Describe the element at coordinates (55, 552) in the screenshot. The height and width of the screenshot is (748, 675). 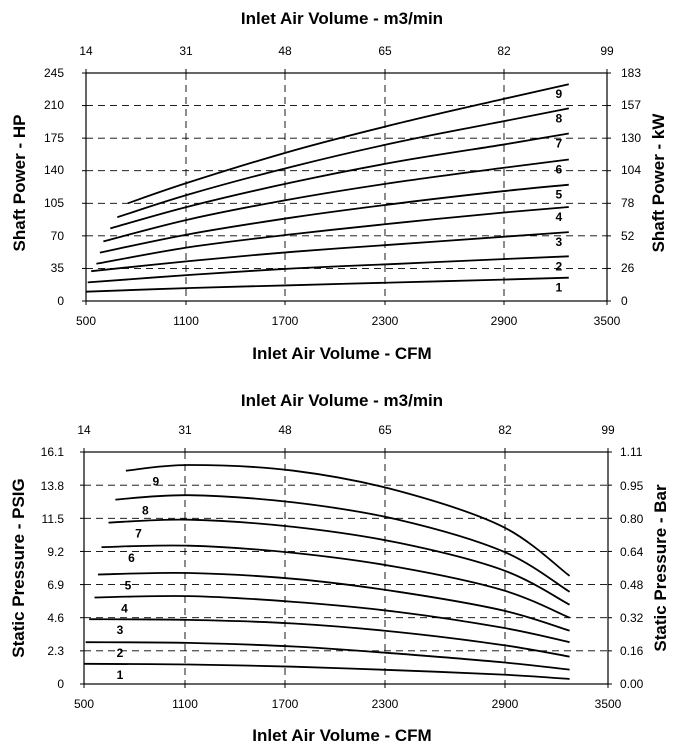
I see `chart2-y-tick: 9.2` at that location.